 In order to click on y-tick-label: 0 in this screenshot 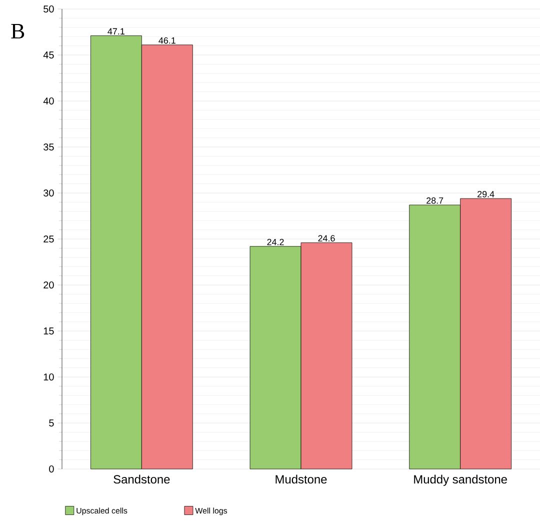, I will do `click(51, 469)`.